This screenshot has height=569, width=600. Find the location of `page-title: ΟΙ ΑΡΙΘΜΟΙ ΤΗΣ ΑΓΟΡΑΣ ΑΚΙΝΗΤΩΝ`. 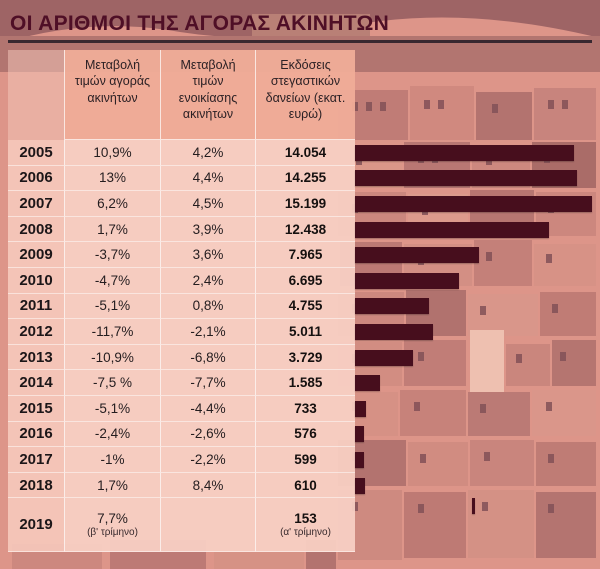

page-title: ΟΙ ΑΡΙΘΜΟΙ ΤΗΣ ΑΓΟΡΑΣ ΑΚΙΝΗΤΩΝ is located at coordinates (300, 27).